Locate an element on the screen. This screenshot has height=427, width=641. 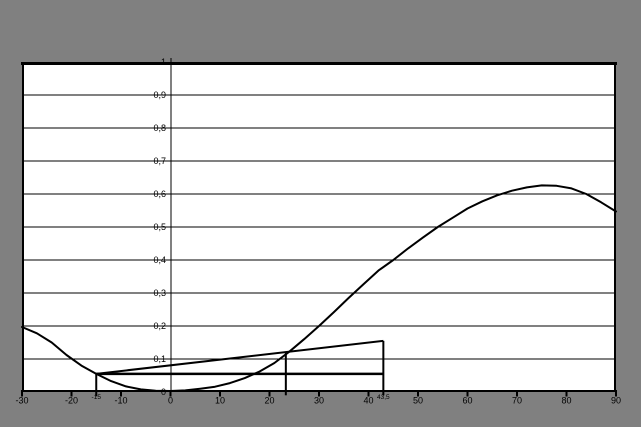
y-axis-tick-label: 0,2 is located at coordinates (159, 326).